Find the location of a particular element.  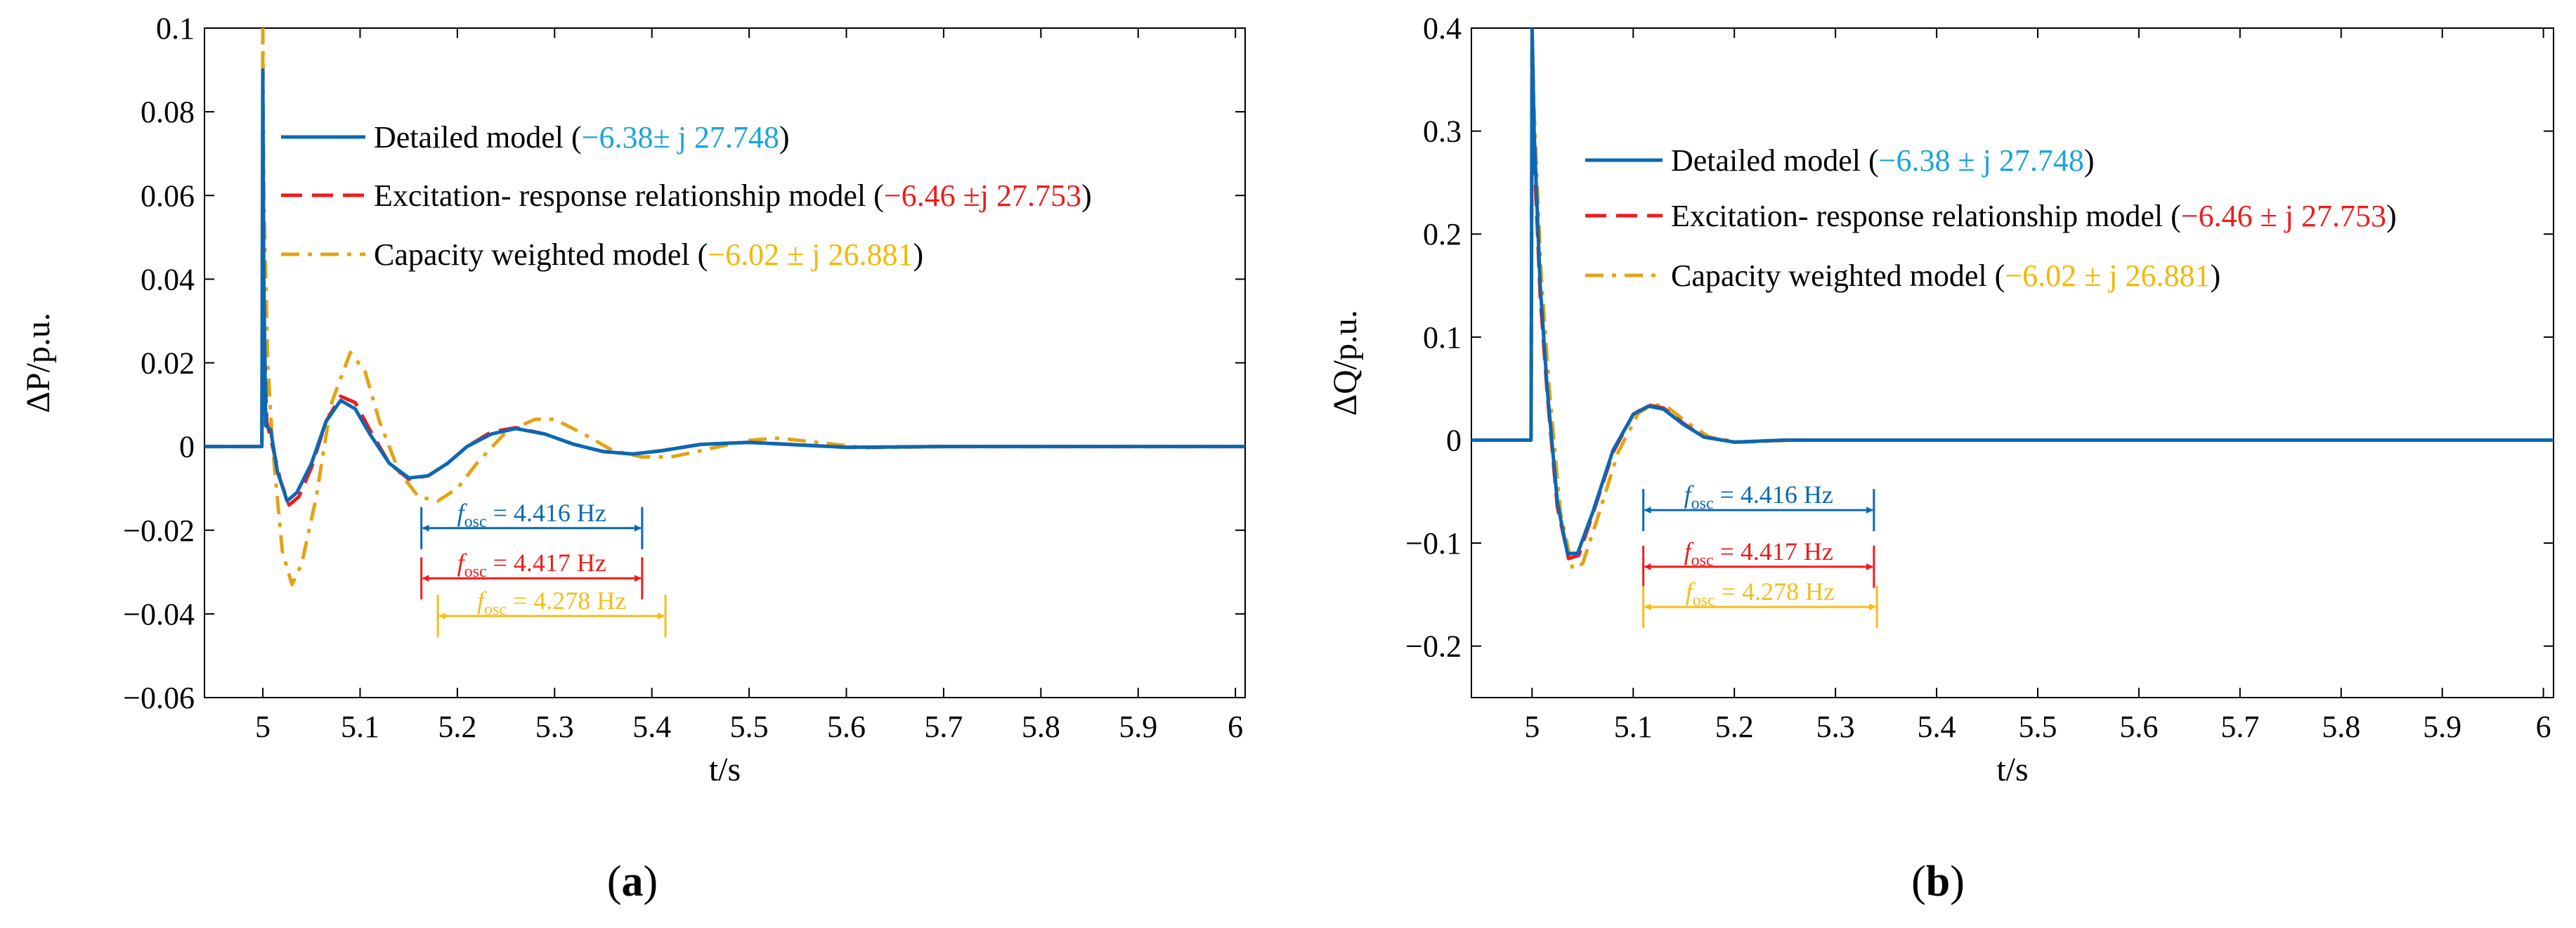

x-tick-label: 5 is located at coordinates (1532, 727).